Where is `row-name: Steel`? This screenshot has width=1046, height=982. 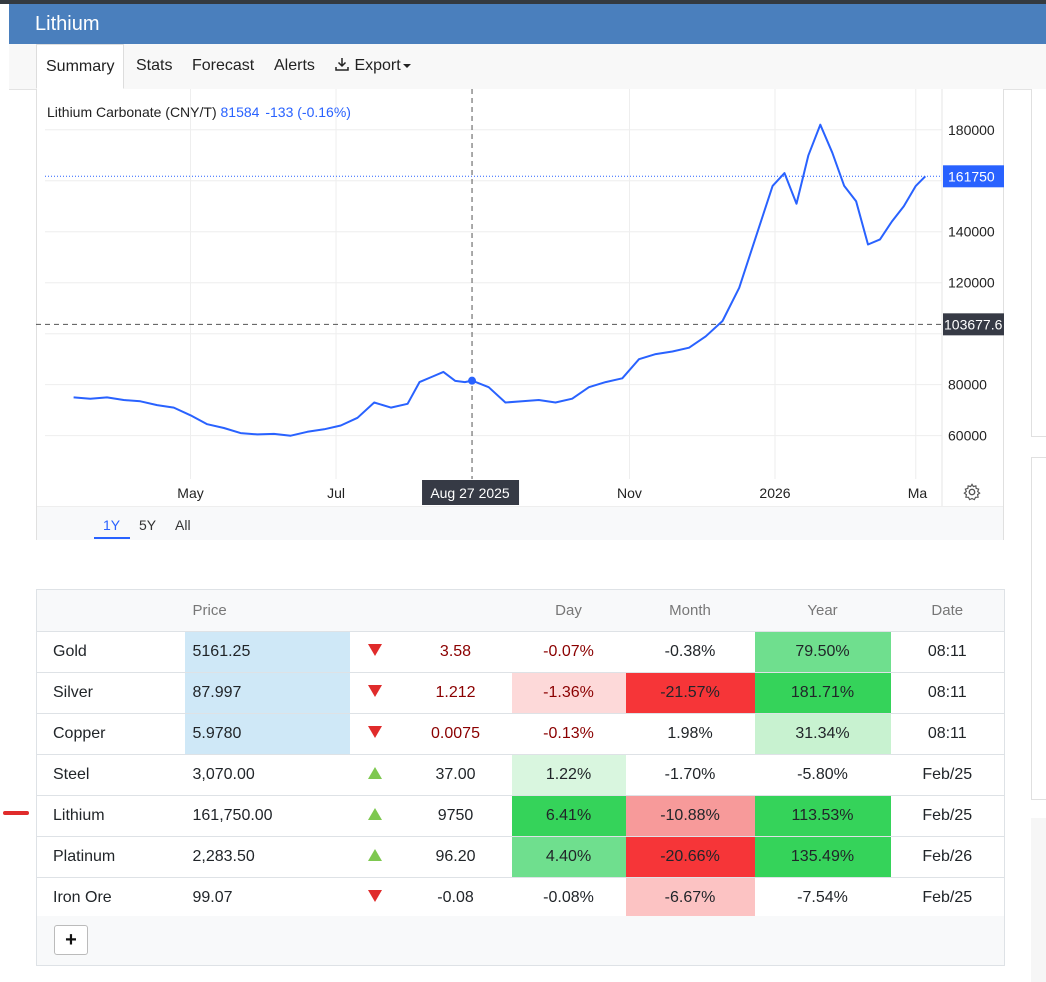 row-name: Steel is located at coordinates (110, 775).